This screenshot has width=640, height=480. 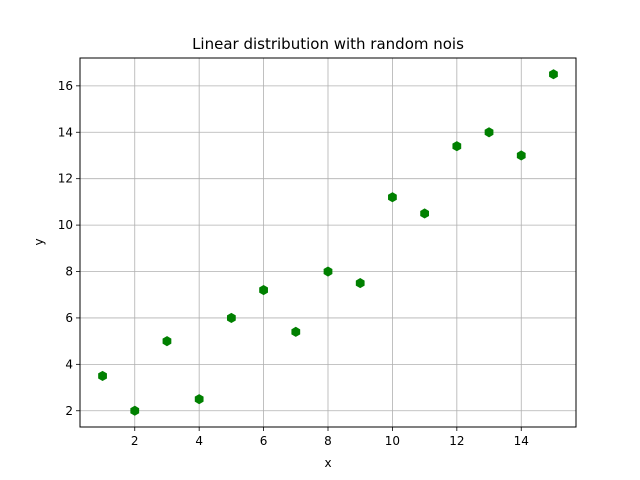 What do you see at coordinates (69, 318) in the screenshot?
I see `y-tick-label: 6` at bounding box center [69, 318].